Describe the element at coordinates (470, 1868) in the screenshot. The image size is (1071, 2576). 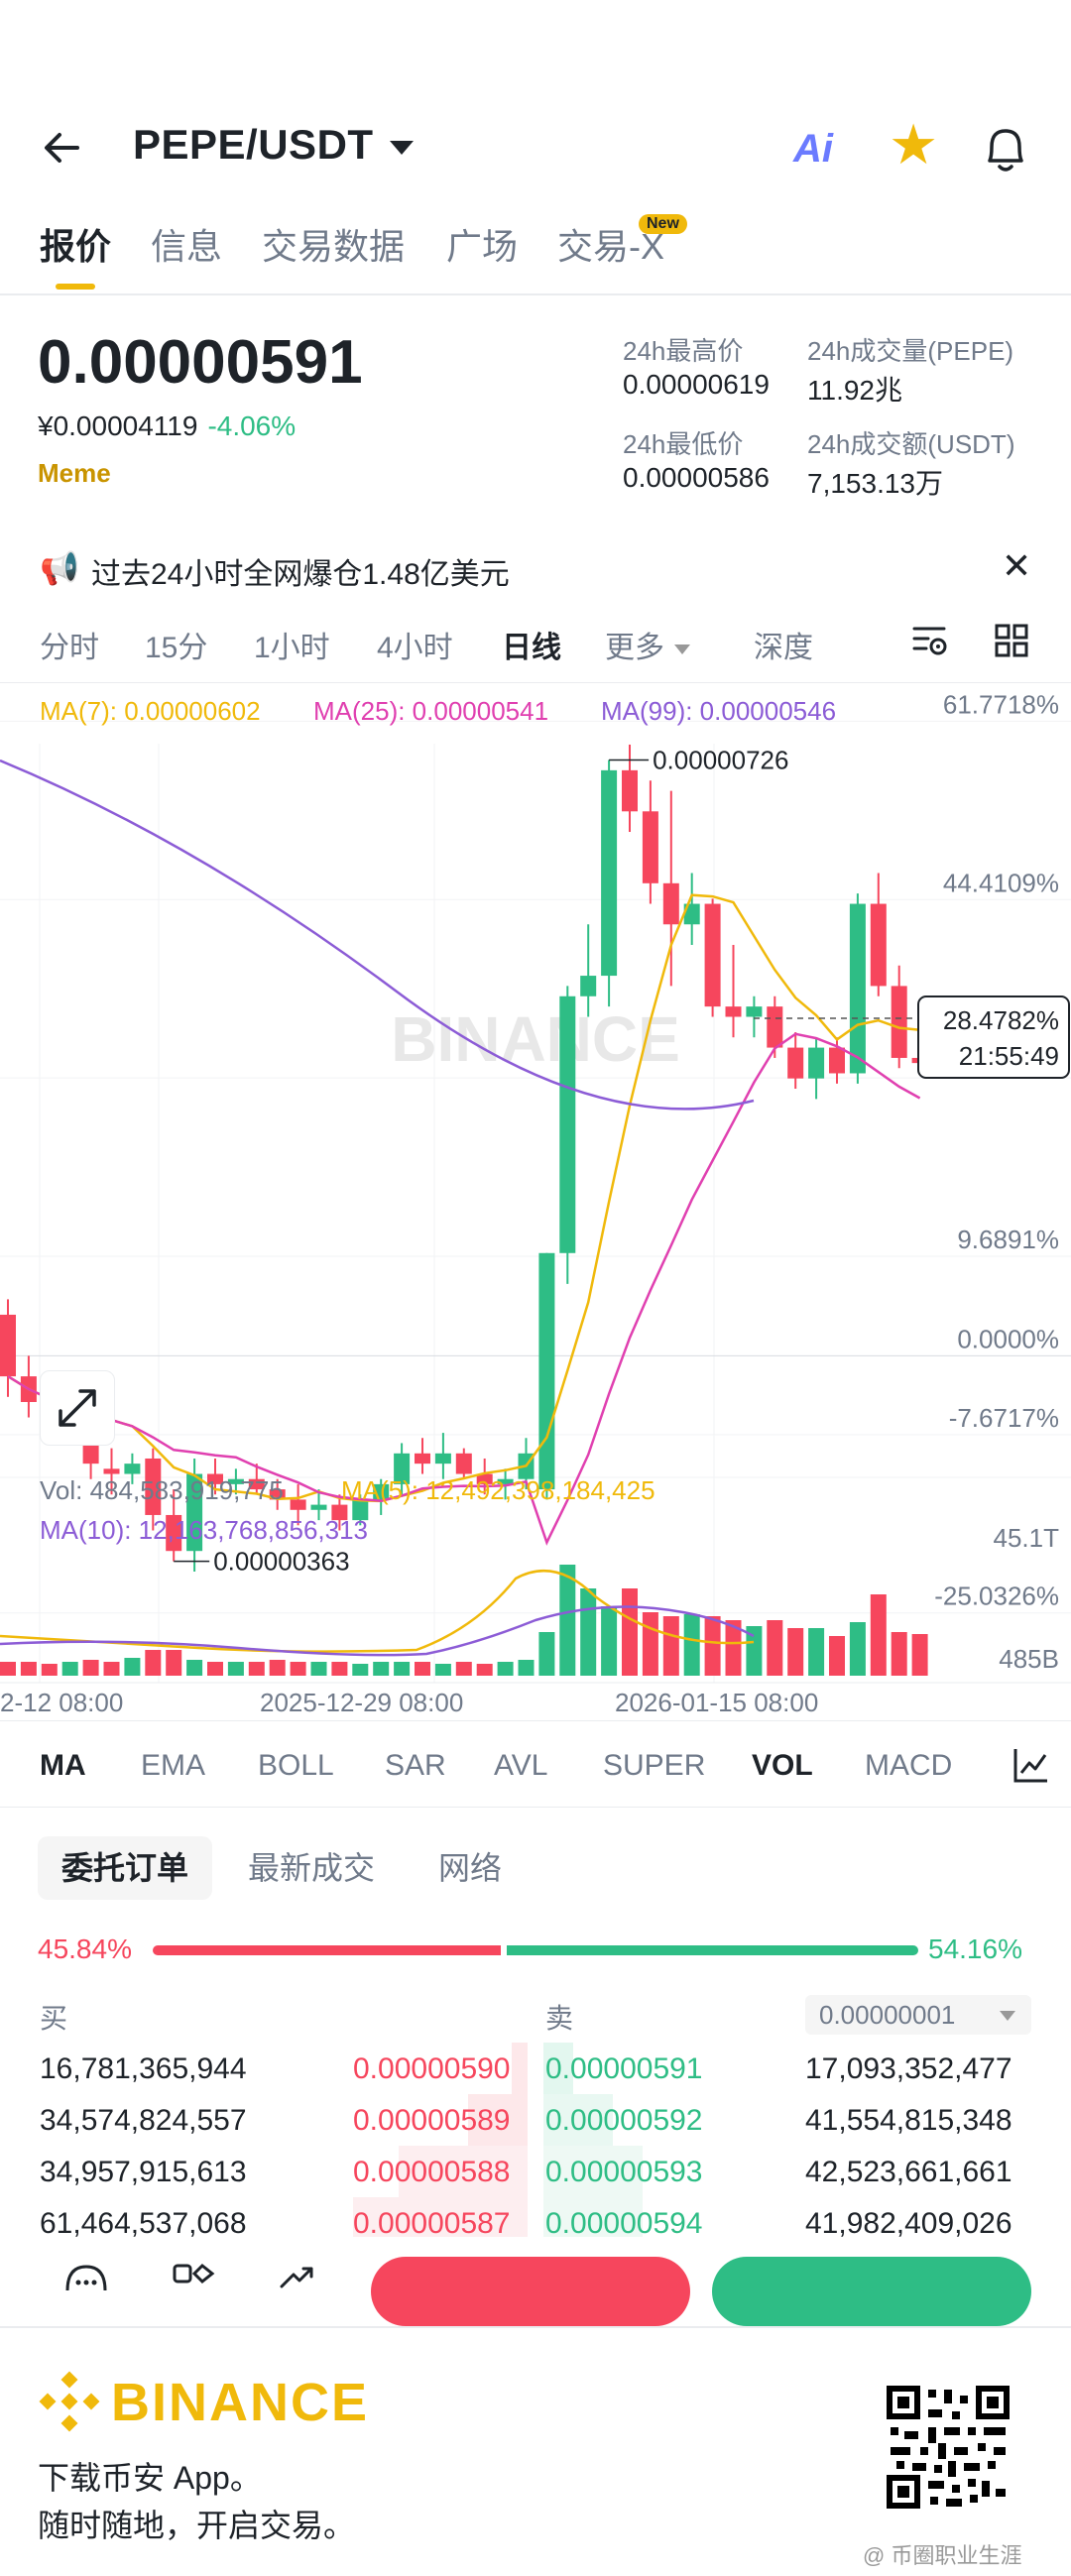
I see `tab-network: 网络` at that location.